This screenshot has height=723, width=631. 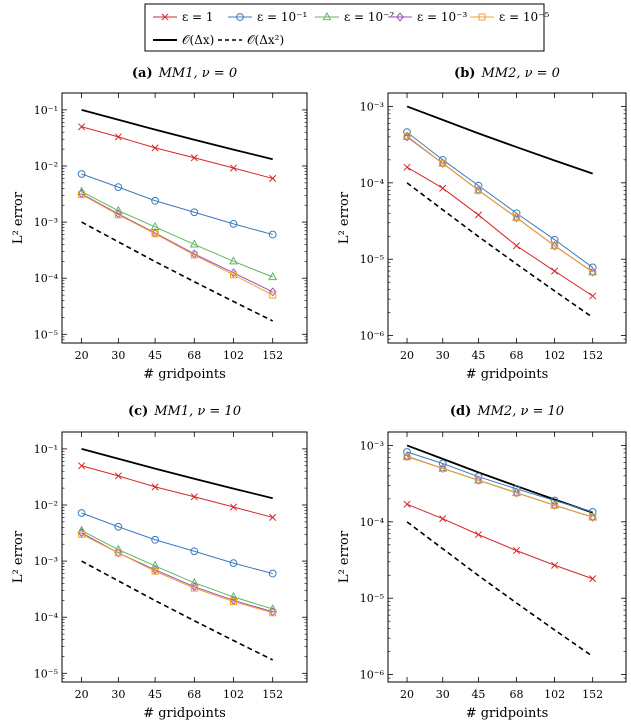 What do you see at coordinates (282, 17) in the screenshot?
I see `legend-label: ε = 10⁻¹` at bounding box center [282, 17].